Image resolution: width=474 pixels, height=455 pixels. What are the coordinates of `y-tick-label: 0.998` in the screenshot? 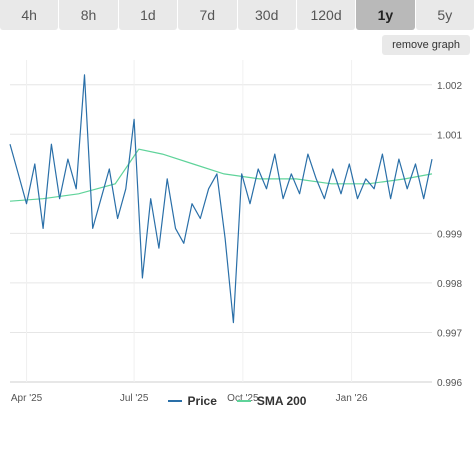 It's located at (449, 284).